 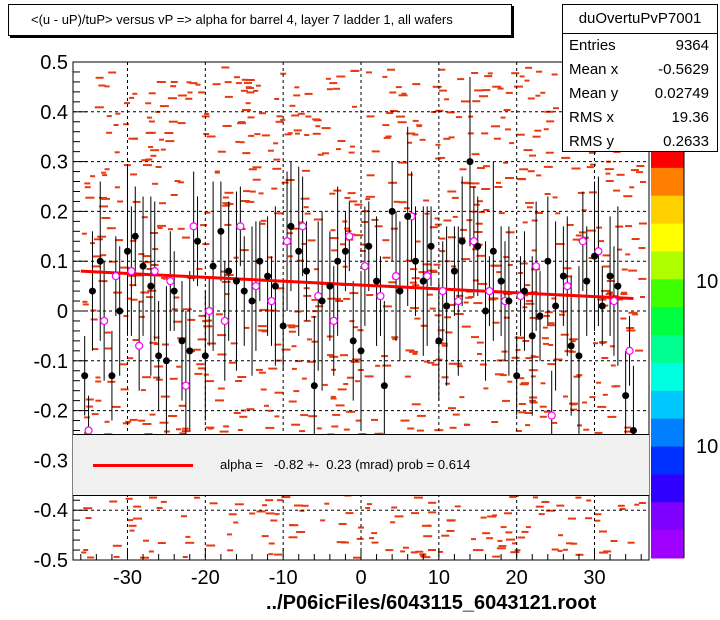 What do you see at coordinates (54, 113) in the screenshot?
I see `y-tick-label: 0.4` at bounding box center [54, 113].